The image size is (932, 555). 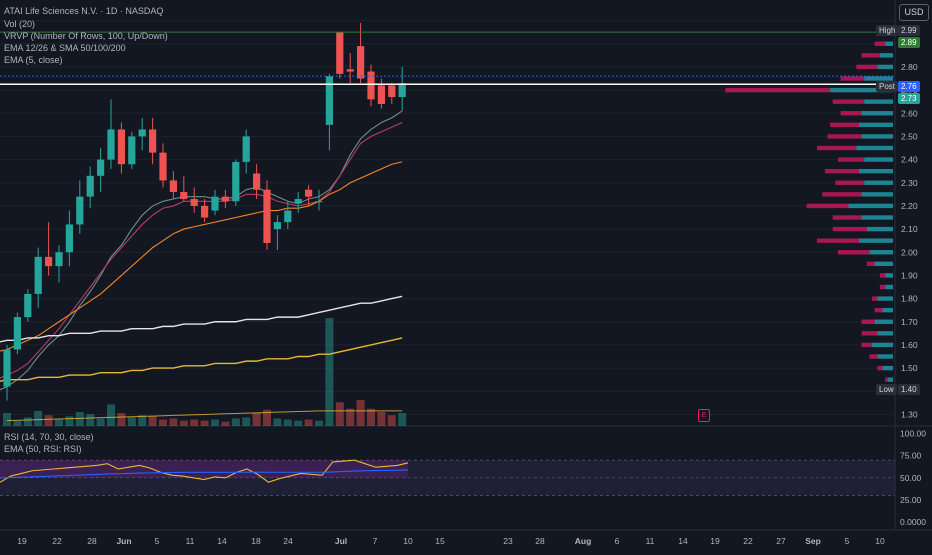 What do you see at coordinates (704, 415) in the screenshot?
I see `earnings-marker: E` at bounding box center [704, 415].